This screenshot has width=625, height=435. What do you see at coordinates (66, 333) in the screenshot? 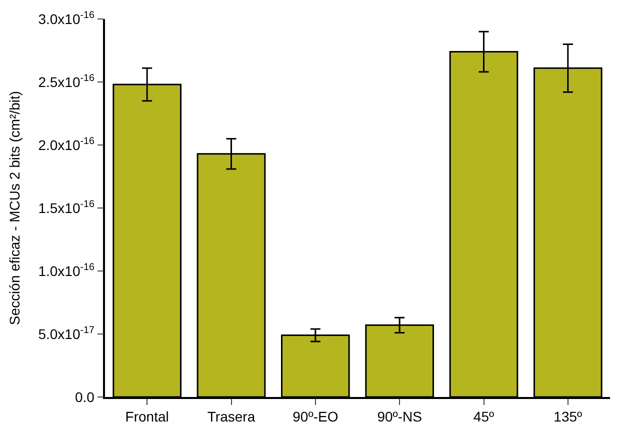
I see `y-tick-label: 5.0x10$^{-17}$` at bounding box center [66, 333].